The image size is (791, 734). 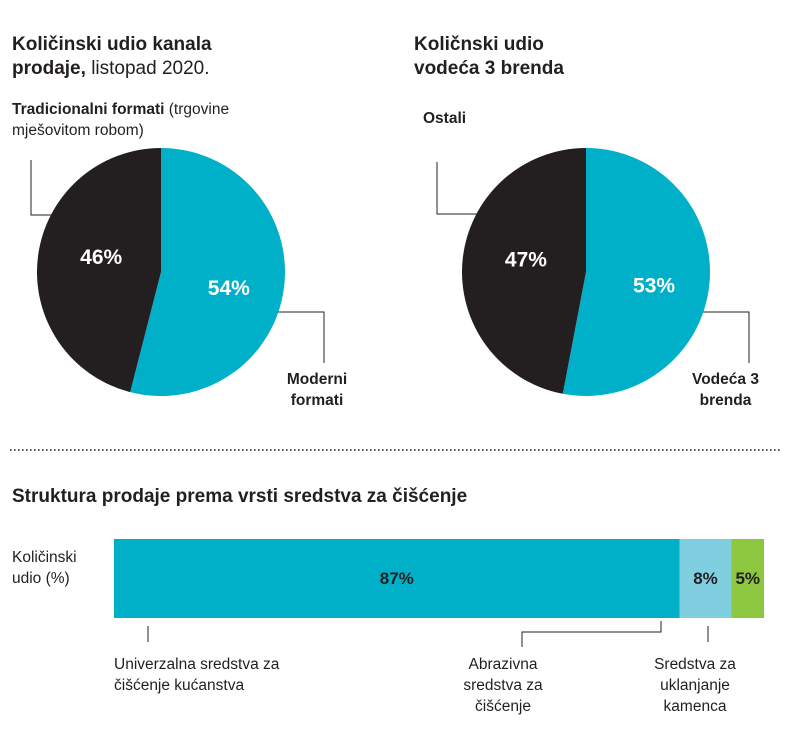 I want to click on pie2-label-others: Ostali, so click(x=445, y=118).